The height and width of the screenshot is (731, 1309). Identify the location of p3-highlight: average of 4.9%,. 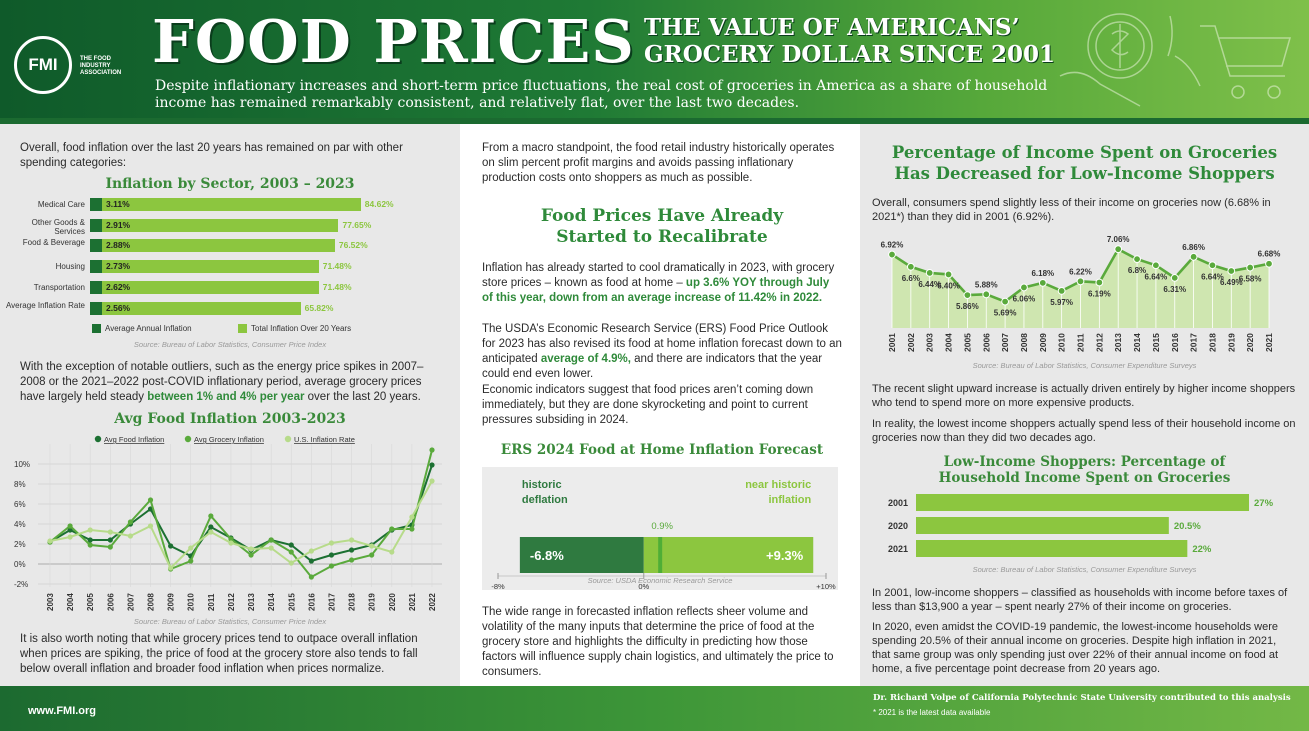
(585, 359).